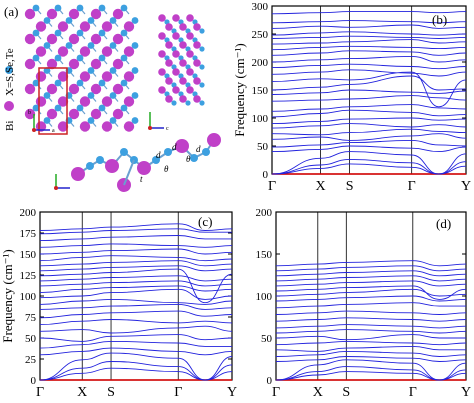 This screenshot has height=403, width=474. Describe the element at coordinates (198, 149) in the screenshot. I see `d3-label: d` at that location.